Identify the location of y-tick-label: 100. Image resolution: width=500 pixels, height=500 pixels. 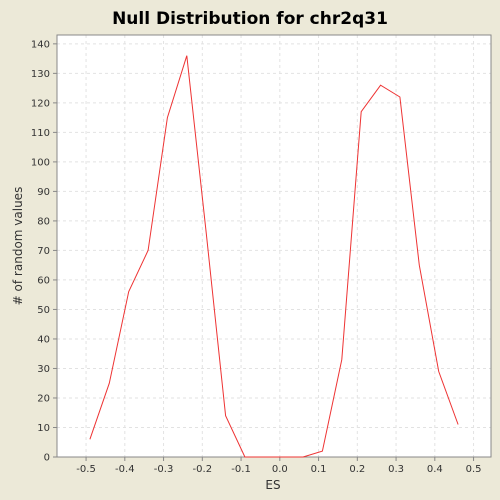
(40, 162).